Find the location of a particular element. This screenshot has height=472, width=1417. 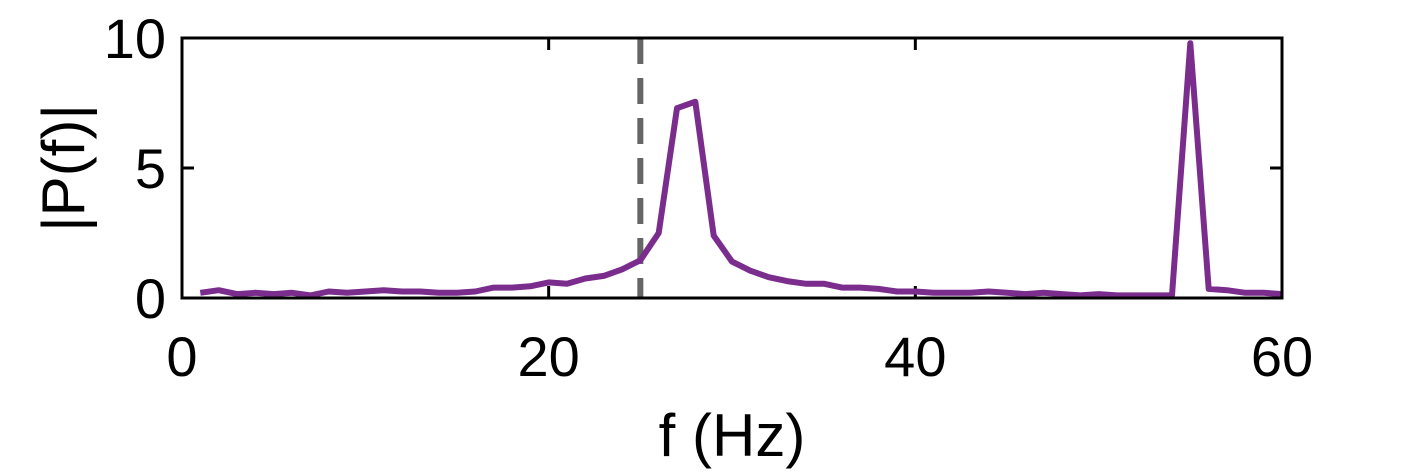

x-tick-label: 20 is located at coordinates (549, 356).